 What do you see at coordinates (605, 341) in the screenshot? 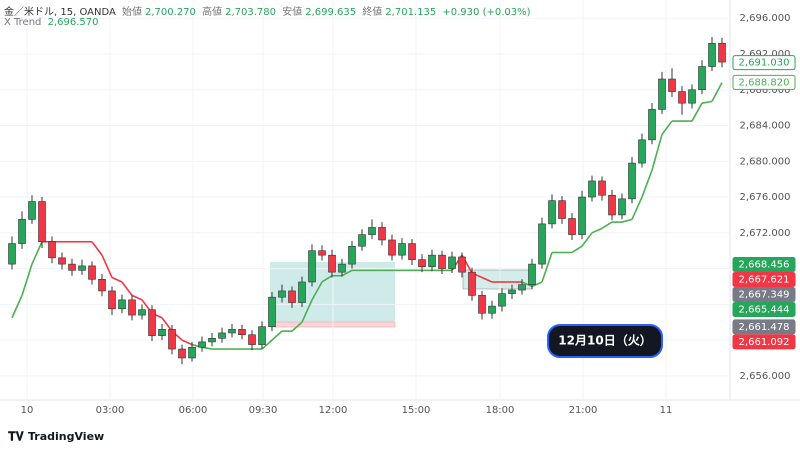
I see `date-bubble: 12月10日（火）` at bounding box center [605, 341].